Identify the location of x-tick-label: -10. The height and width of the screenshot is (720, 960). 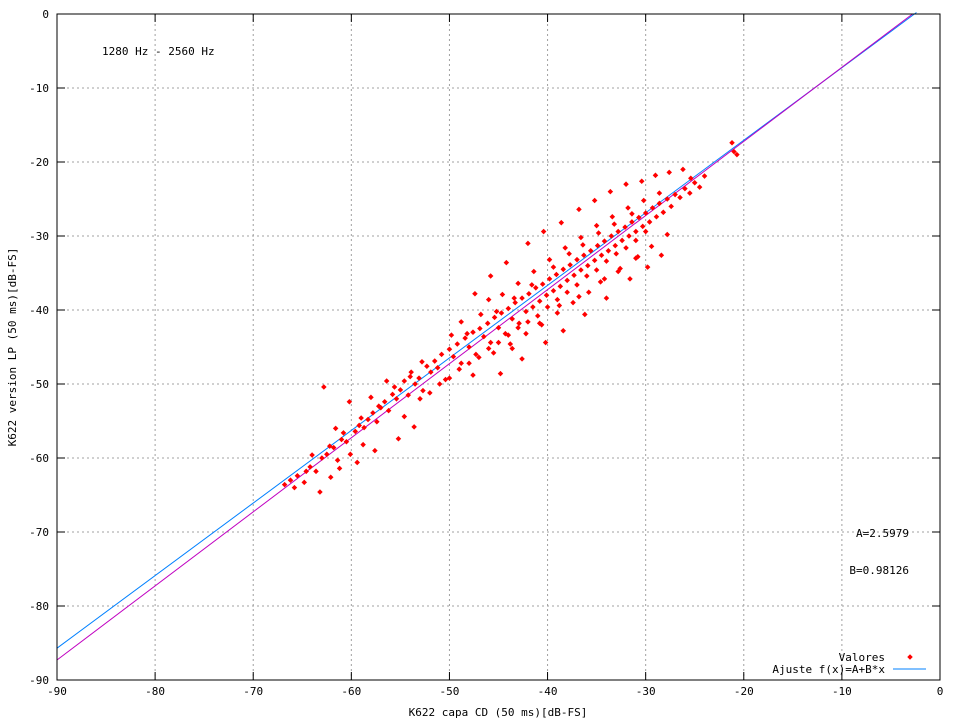
(842, 691).